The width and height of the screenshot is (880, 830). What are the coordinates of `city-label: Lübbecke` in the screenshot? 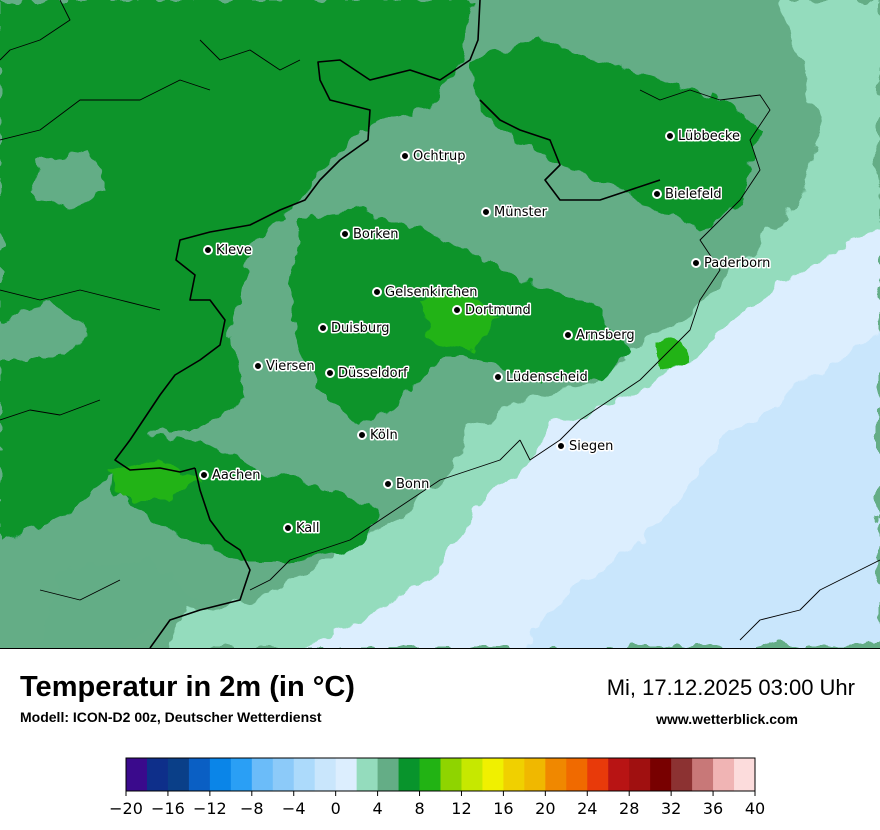 It's located at (709, 136).